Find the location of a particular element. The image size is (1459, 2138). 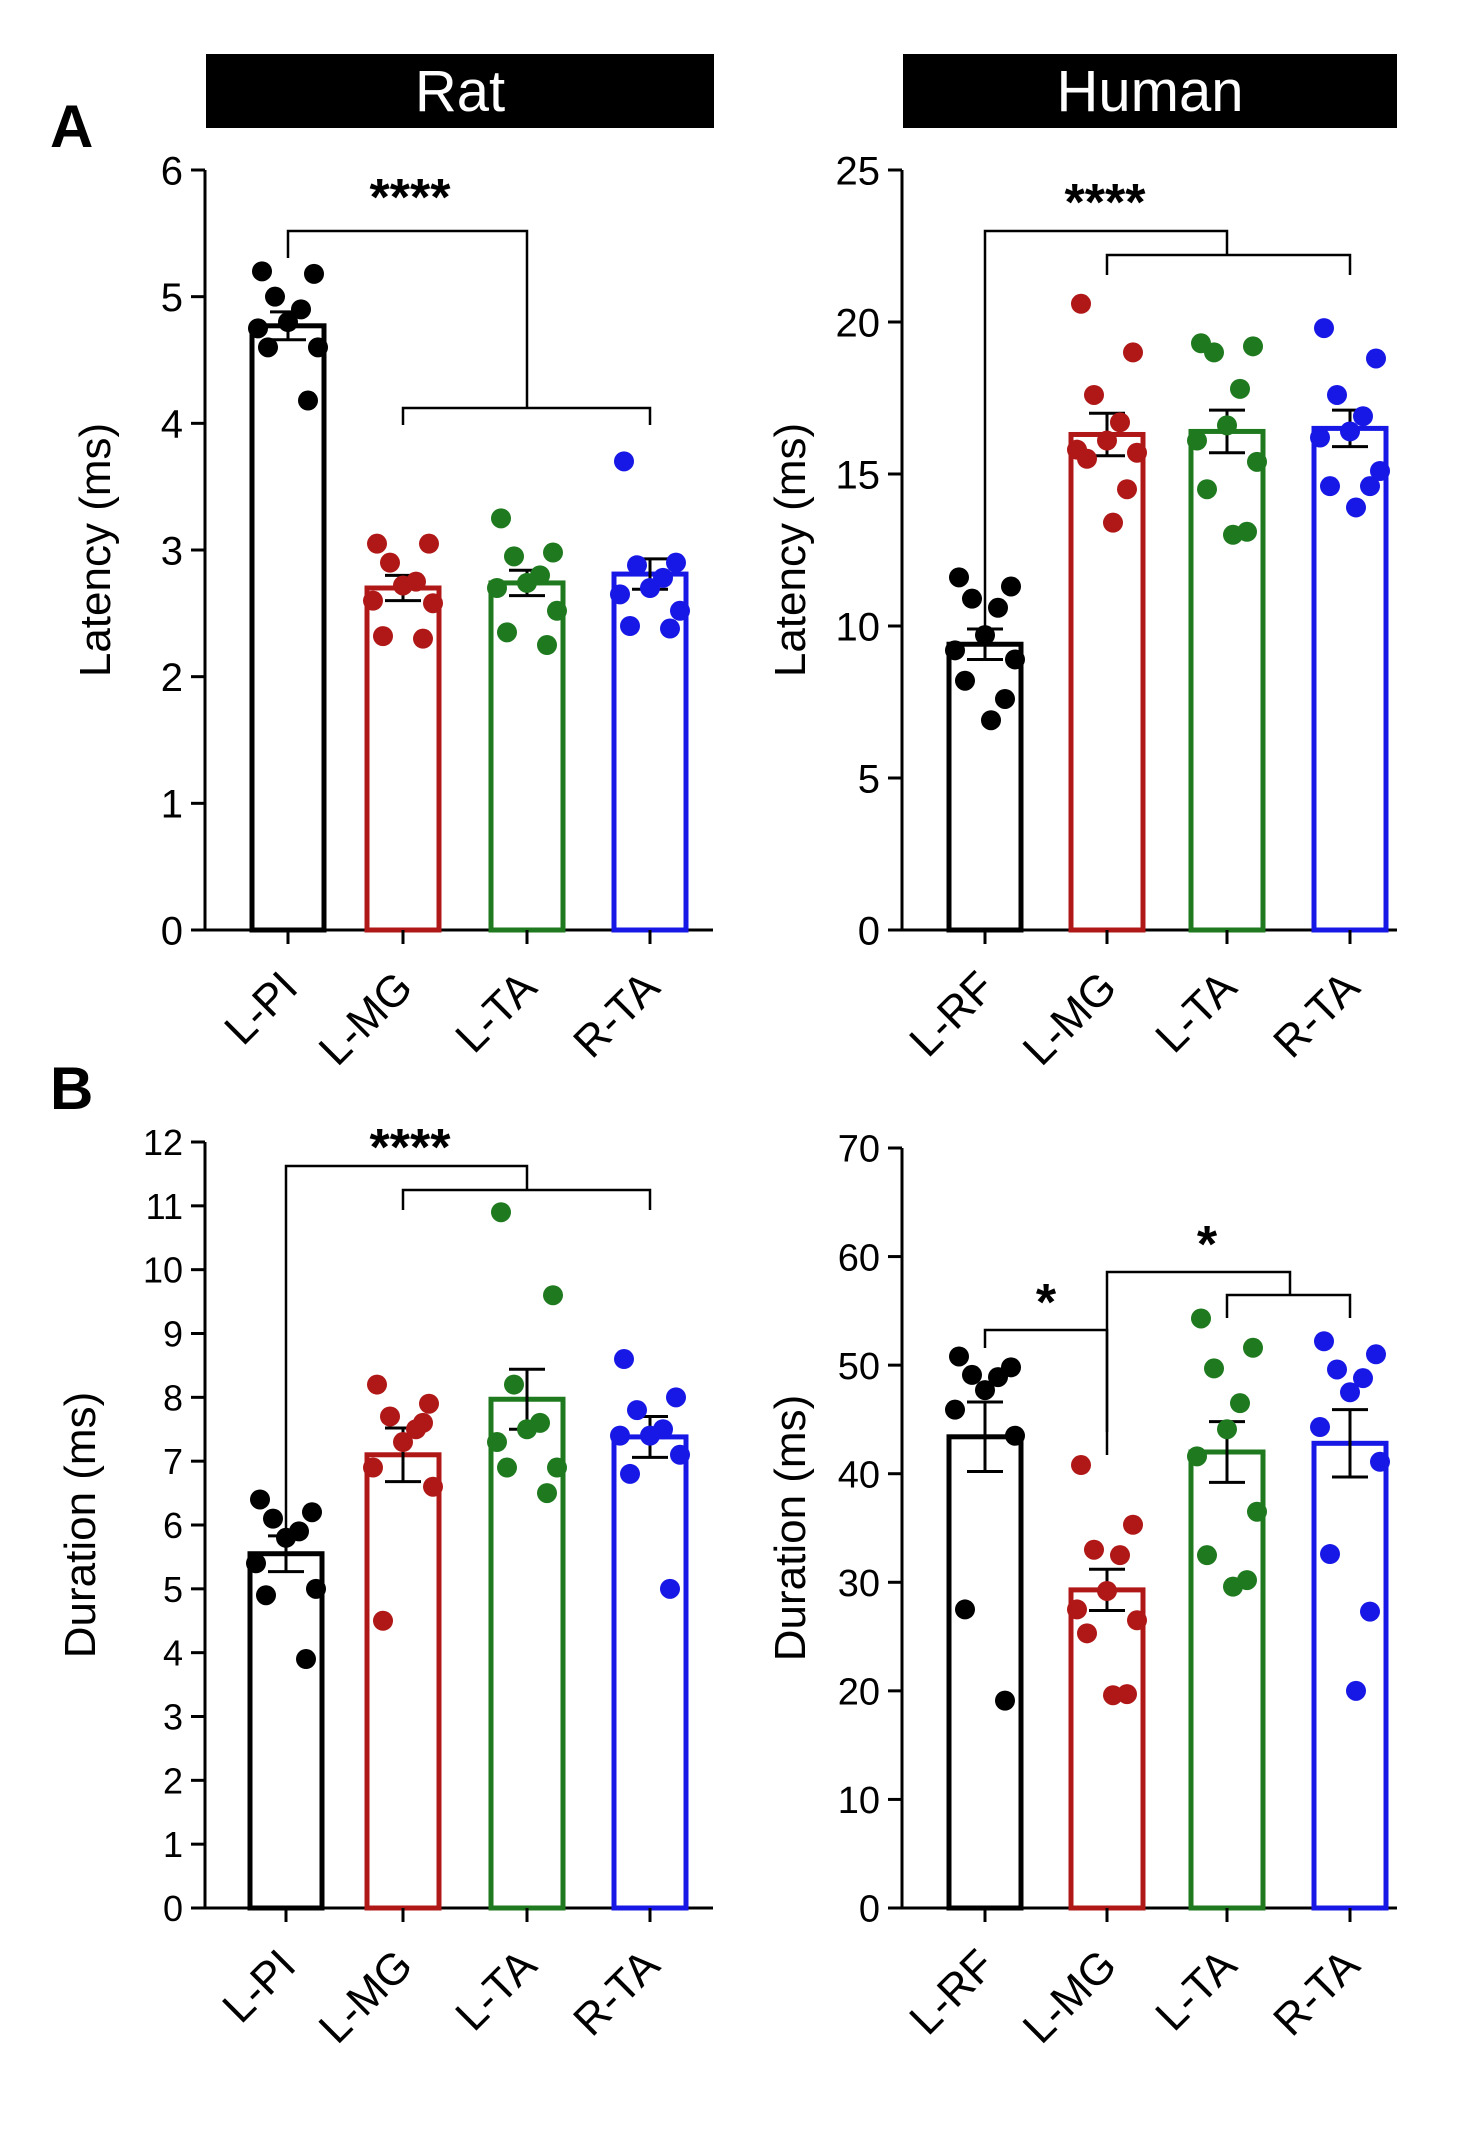

y-tick-label: 15 is located at coordinates (858, 475).